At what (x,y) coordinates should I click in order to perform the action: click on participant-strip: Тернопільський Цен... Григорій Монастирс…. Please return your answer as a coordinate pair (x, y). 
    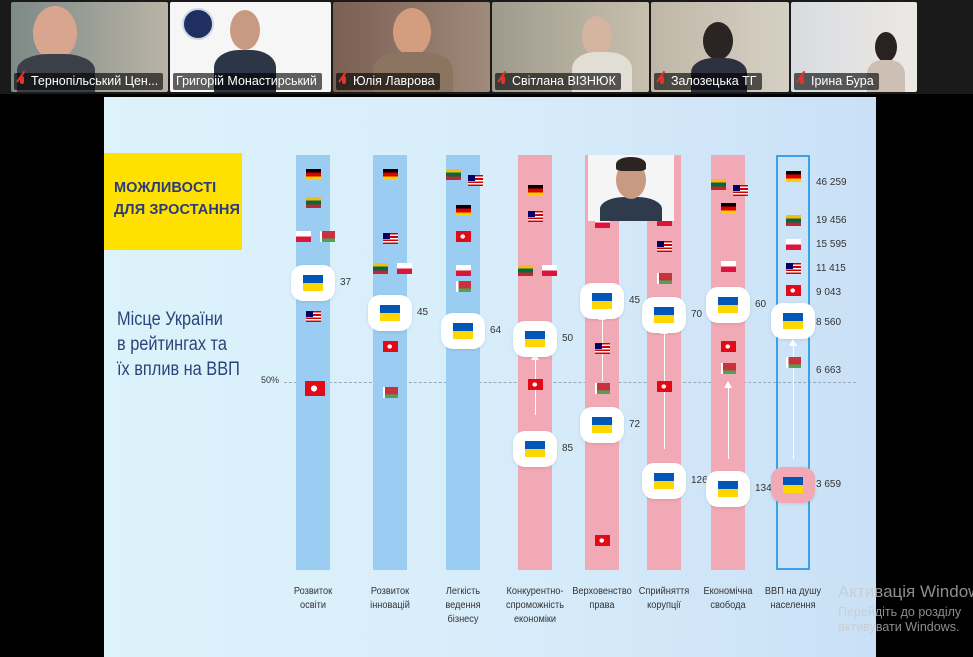
    Looking at the image, I should click on (486, 47).